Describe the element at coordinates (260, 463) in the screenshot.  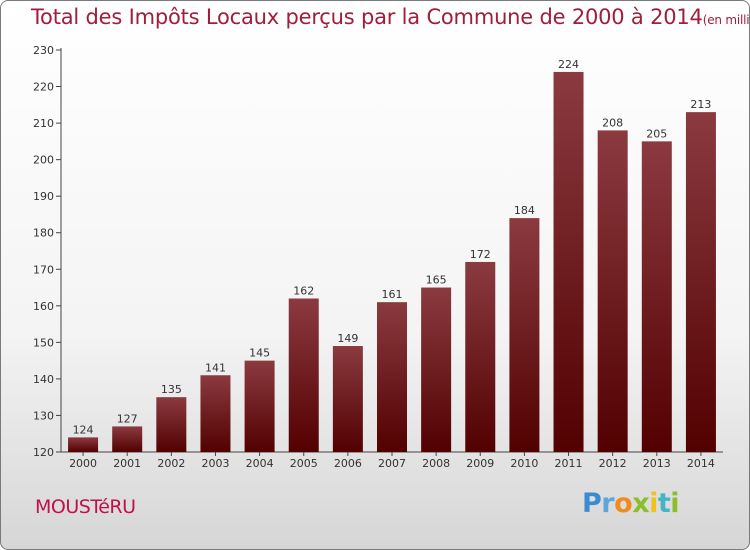
I see `x-tick-label: 2004` at that location.